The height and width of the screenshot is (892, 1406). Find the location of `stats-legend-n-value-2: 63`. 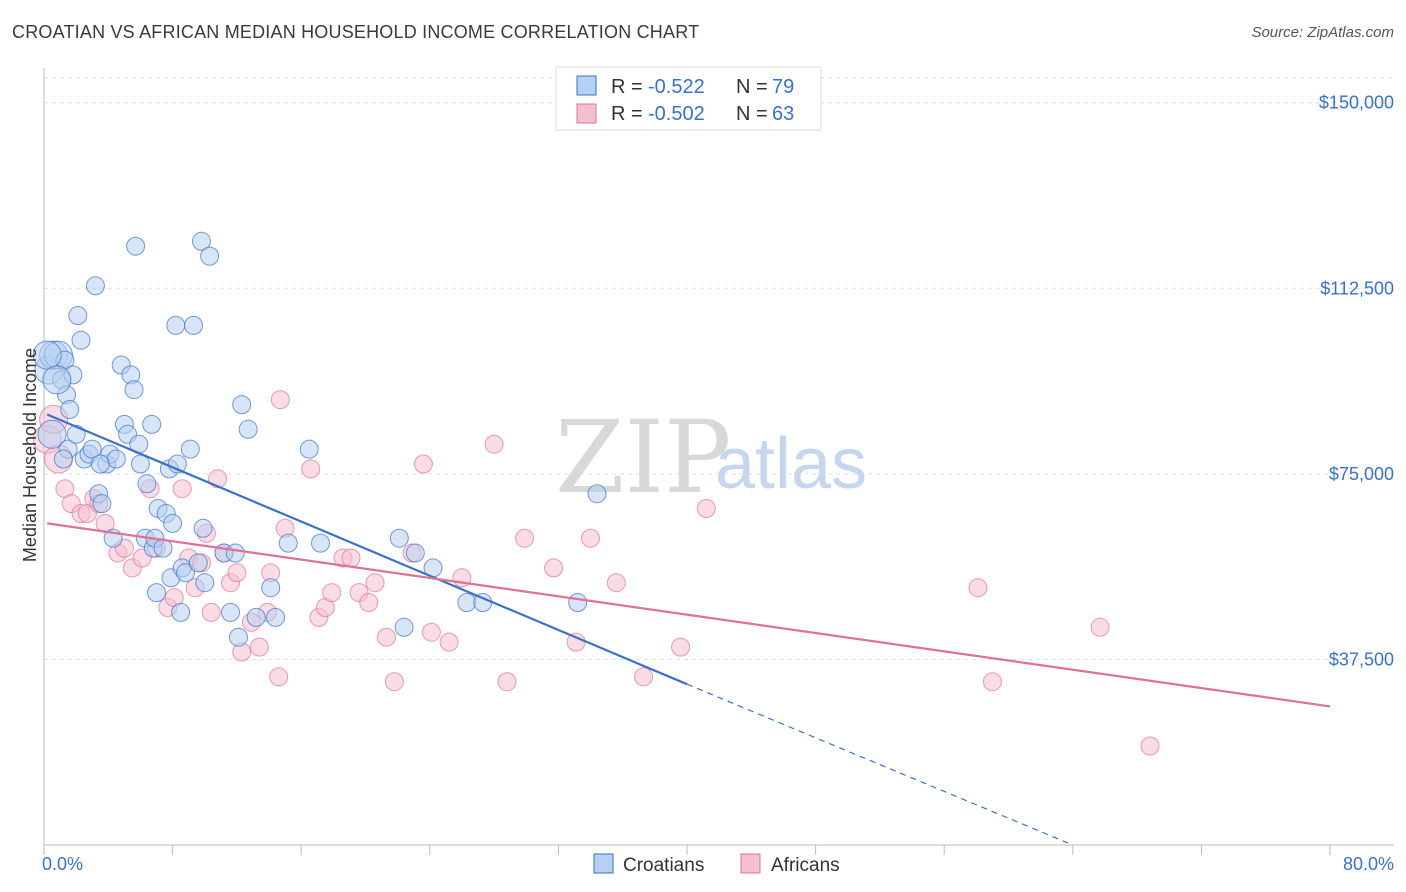

stats-legend-n-value-2: 63 is located at coordinates (783, 114).